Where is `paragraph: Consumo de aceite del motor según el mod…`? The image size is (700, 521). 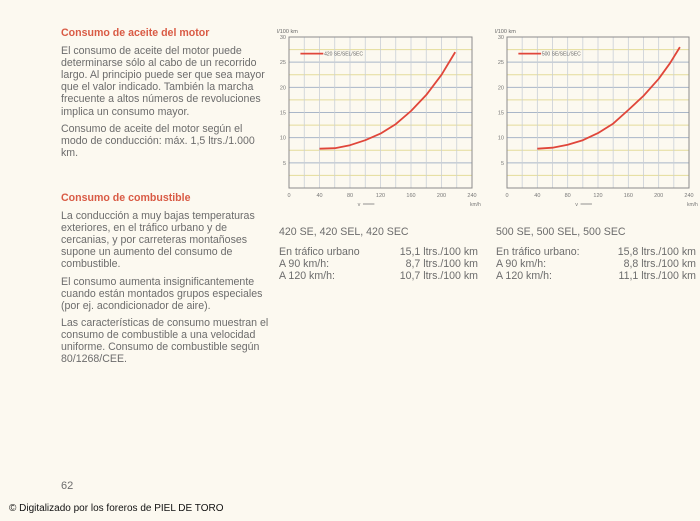 paragraph: Consumo de aceite del motor según el mod… is located at coordinates (158, 140).